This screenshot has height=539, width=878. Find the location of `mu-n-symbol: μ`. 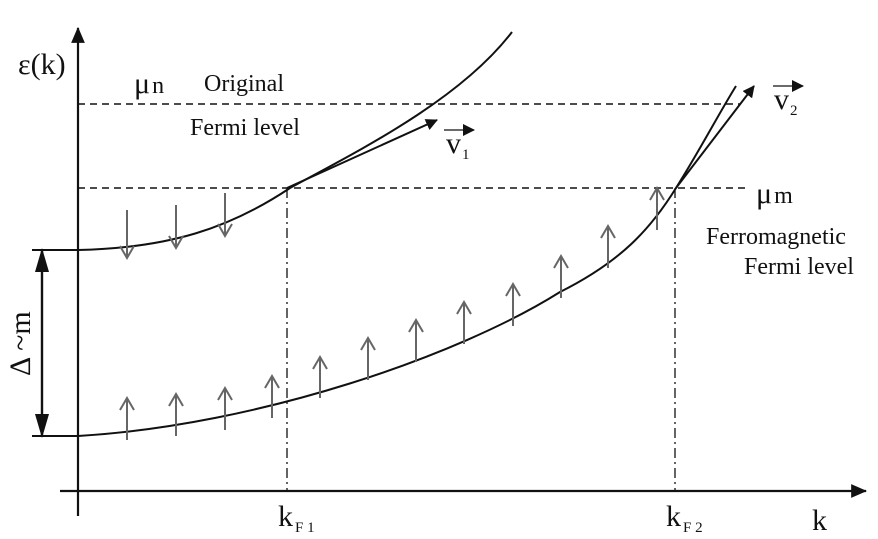

mu-n-symbol: μ is located at coordinates (142, 83).